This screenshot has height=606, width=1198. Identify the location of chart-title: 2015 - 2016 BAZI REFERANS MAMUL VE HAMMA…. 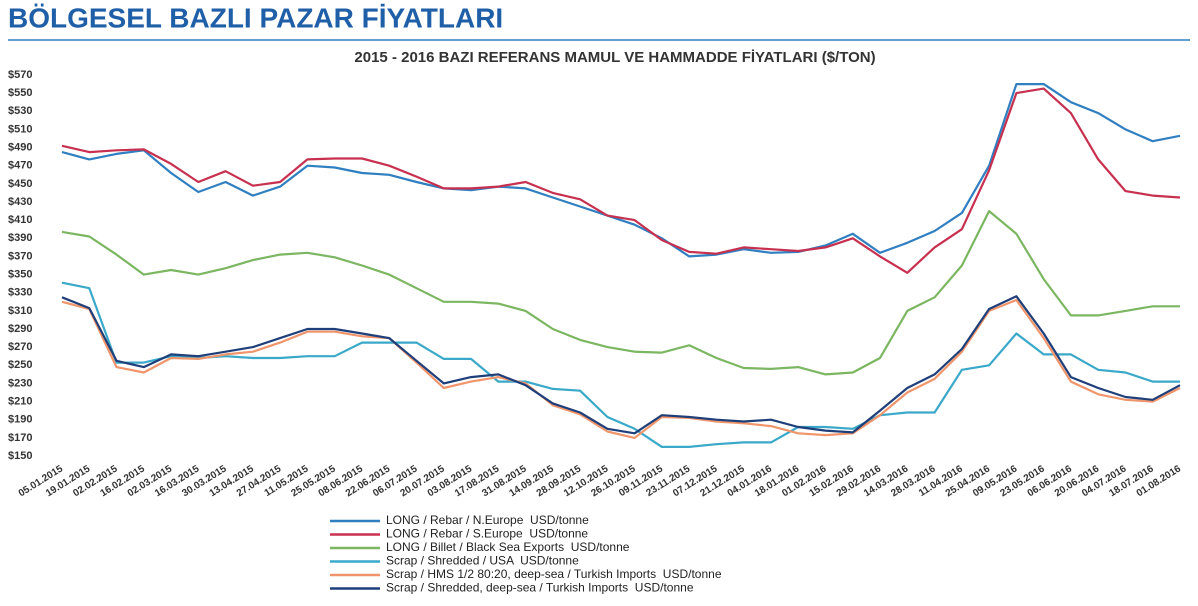
(614, 57).